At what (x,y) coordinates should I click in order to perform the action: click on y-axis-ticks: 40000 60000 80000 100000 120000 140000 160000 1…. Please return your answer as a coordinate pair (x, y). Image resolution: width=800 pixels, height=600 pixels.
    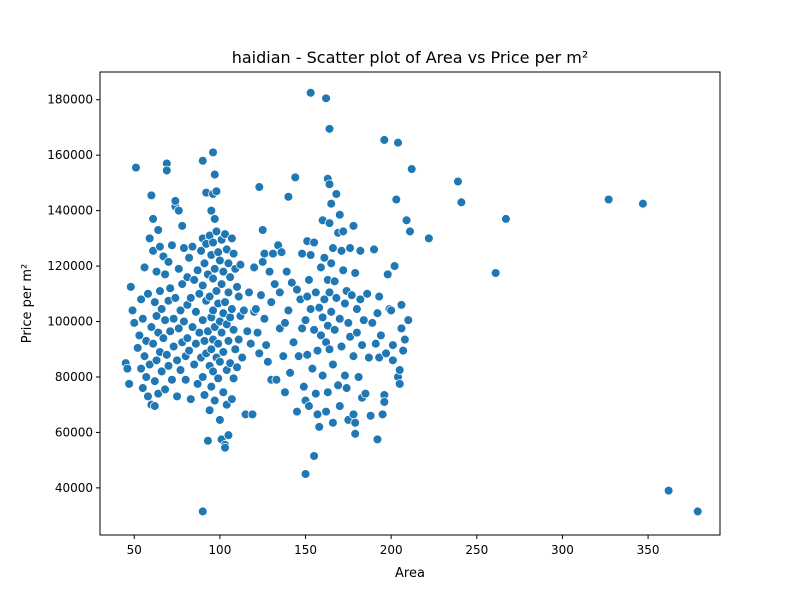
    Looking at the image, I should click on (73, 294).